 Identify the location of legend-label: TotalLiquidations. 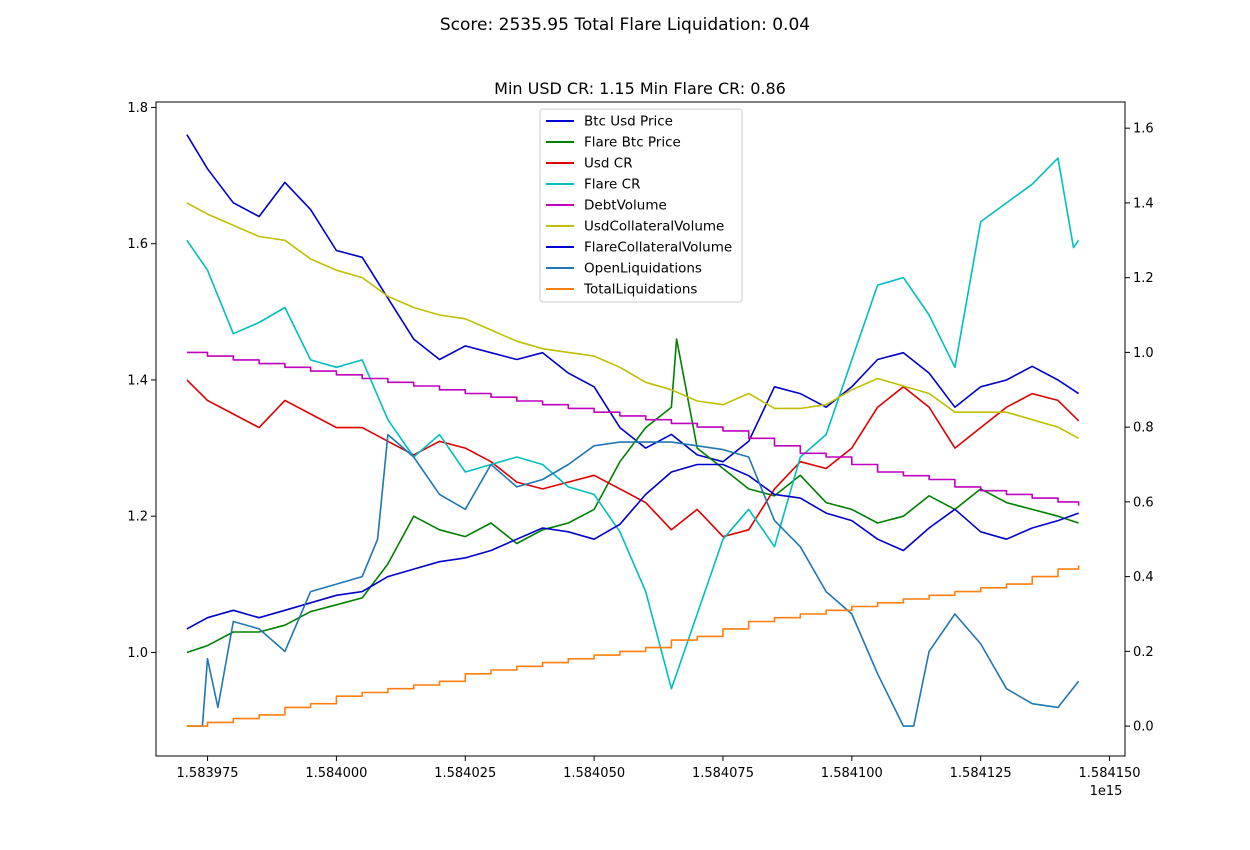
(640, 290).